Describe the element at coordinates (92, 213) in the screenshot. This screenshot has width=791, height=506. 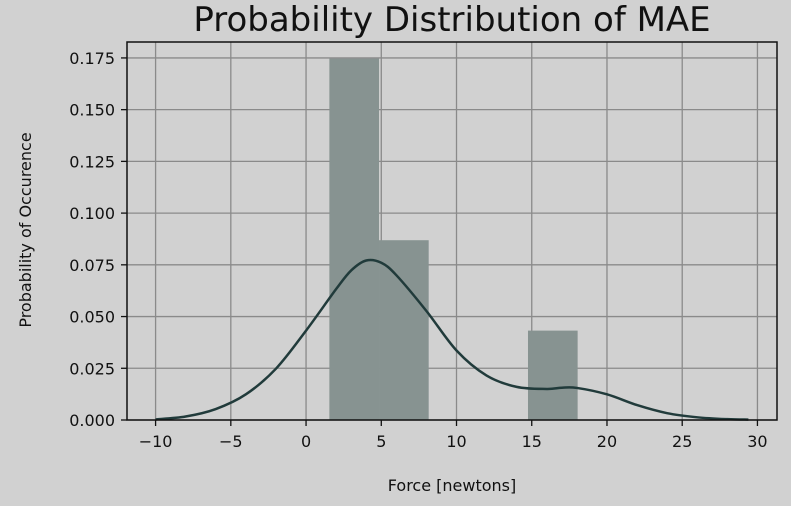
I see `y-tick-label: 0.100` at that location.